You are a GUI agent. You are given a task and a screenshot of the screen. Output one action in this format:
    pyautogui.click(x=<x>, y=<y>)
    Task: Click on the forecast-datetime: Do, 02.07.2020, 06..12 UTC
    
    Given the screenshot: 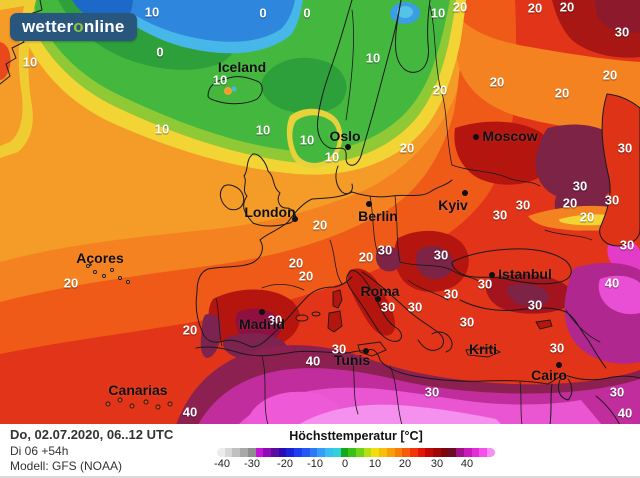 What is the action you would take?
    pyautogui.click(x=92, y=434)
    